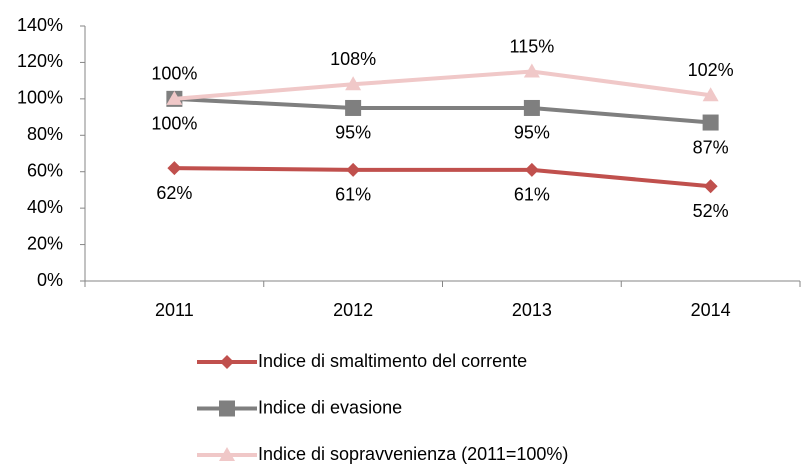 Image resolution: width=805 pixels, height=465 pixels. What do you see at coordinates (45, 134) in the screenshot?
I see `y-tick-label: 80%` at bounding box center [45, 134].